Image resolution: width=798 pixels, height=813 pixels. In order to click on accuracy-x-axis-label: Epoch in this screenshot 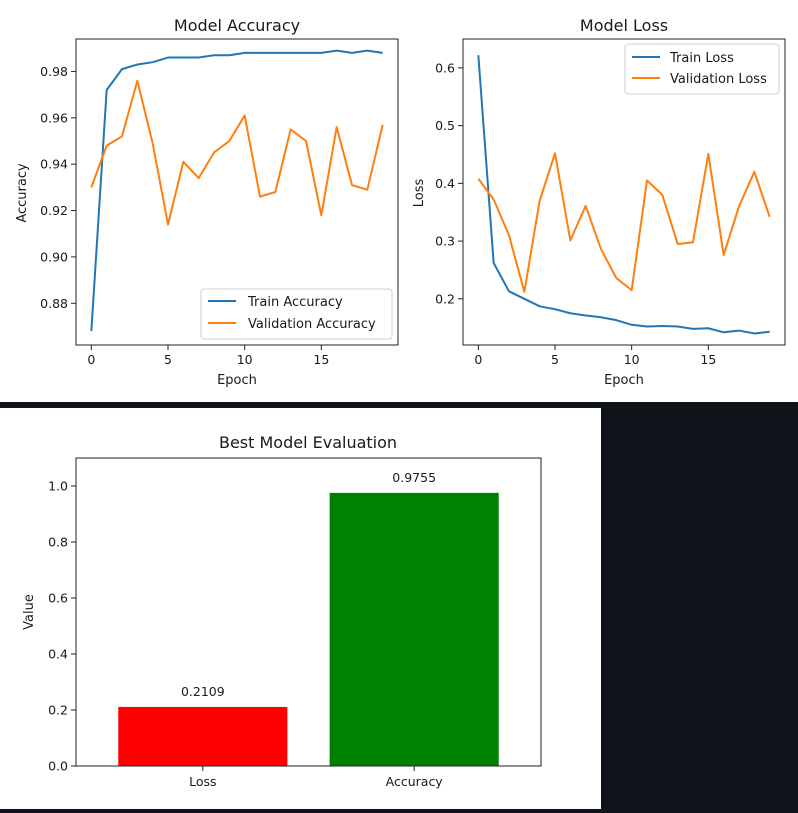, I will do `click(237, 380)`.